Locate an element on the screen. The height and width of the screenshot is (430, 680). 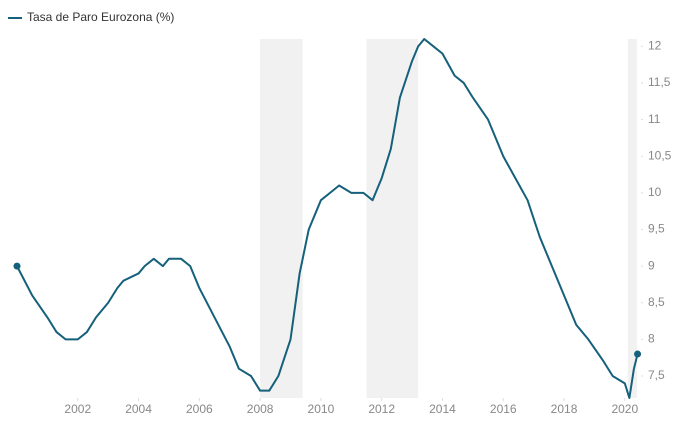
y-tick-label: 8,5 is located at coordinates (656, 302).